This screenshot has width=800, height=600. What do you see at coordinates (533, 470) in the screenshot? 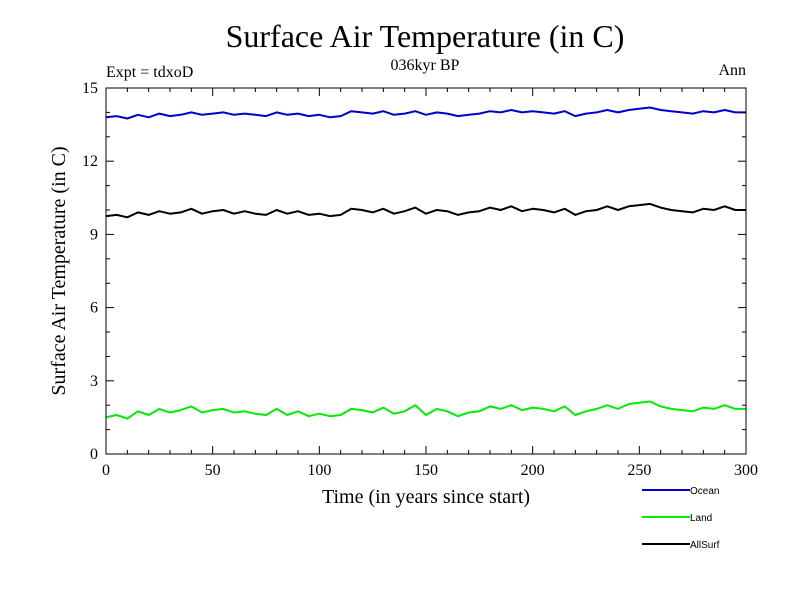
I see `x-tick-label: 200` at bounding box center [533, 470].